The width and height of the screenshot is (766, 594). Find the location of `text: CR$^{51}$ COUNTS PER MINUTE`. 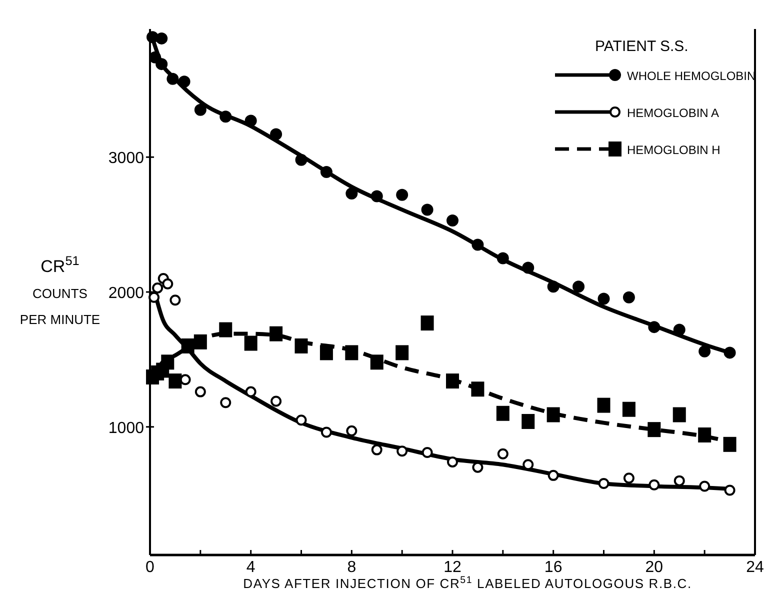

text: CR$^{51}$ COUNTS PER MINUTE is located at coordinates (60, 289).